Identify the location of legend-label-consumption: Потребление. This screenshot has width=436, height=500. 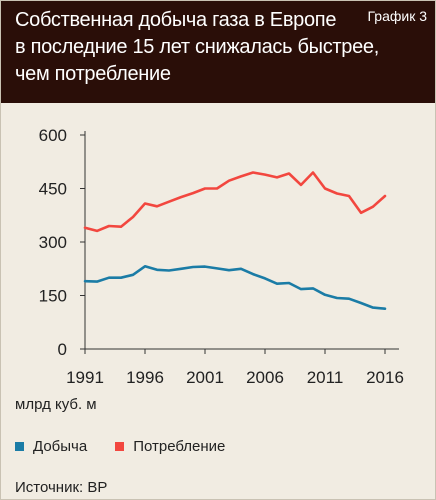
(179, 446).